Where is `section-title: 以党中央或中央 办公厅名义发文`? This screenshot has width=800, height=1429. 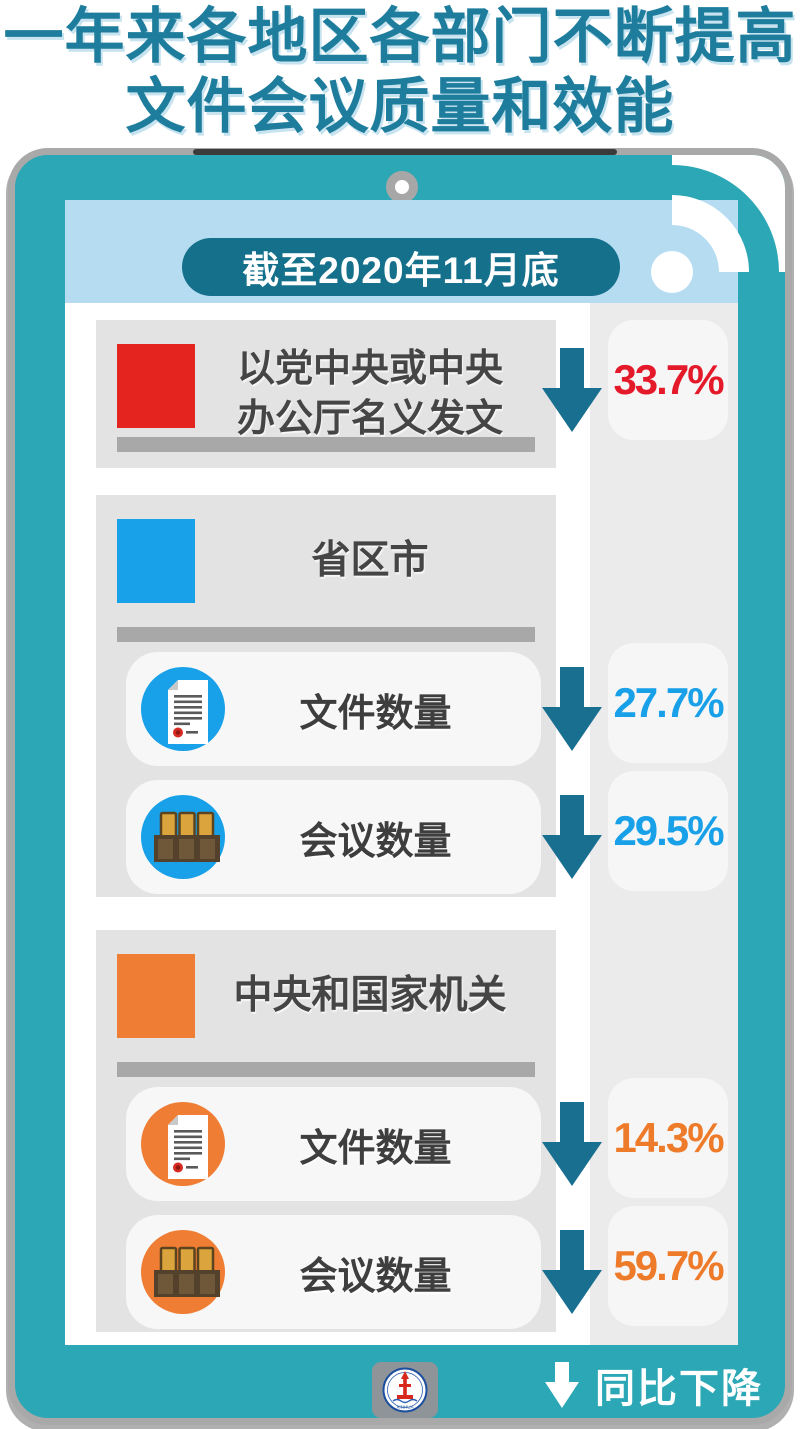
section-title: 以党中央或中央 办公厅名义发文 is located at coordinates (370, 394).